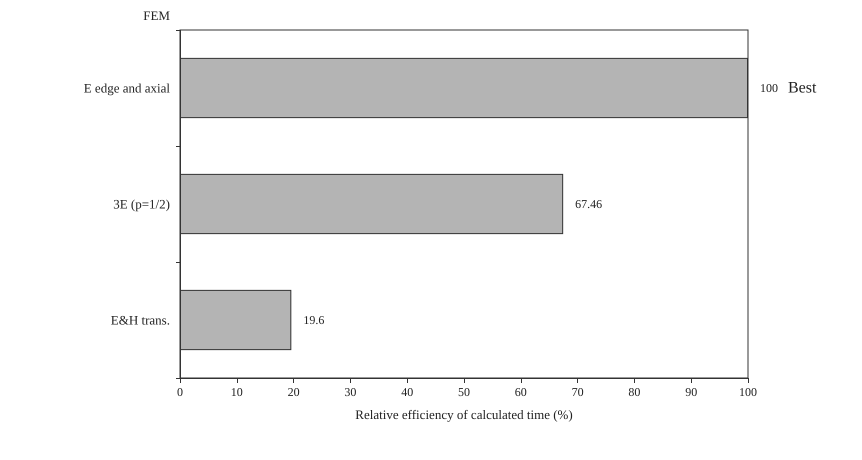 The image size is (862, 460). What do you see at coordinates (802, 88) in the screenshot?
I see `annotation: Best` at bounding box center [802, 88].